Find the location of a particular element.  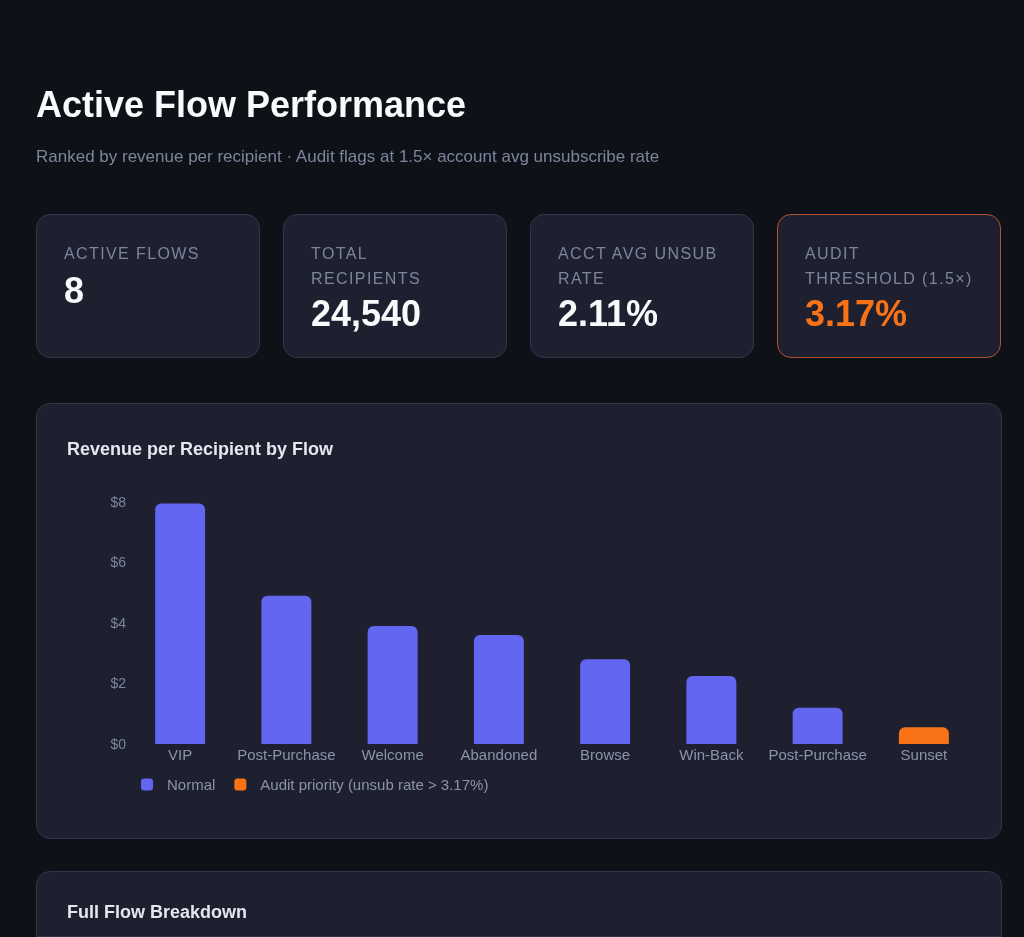

text: ACTIVE FLOWS is located at coordinates (132, 254).